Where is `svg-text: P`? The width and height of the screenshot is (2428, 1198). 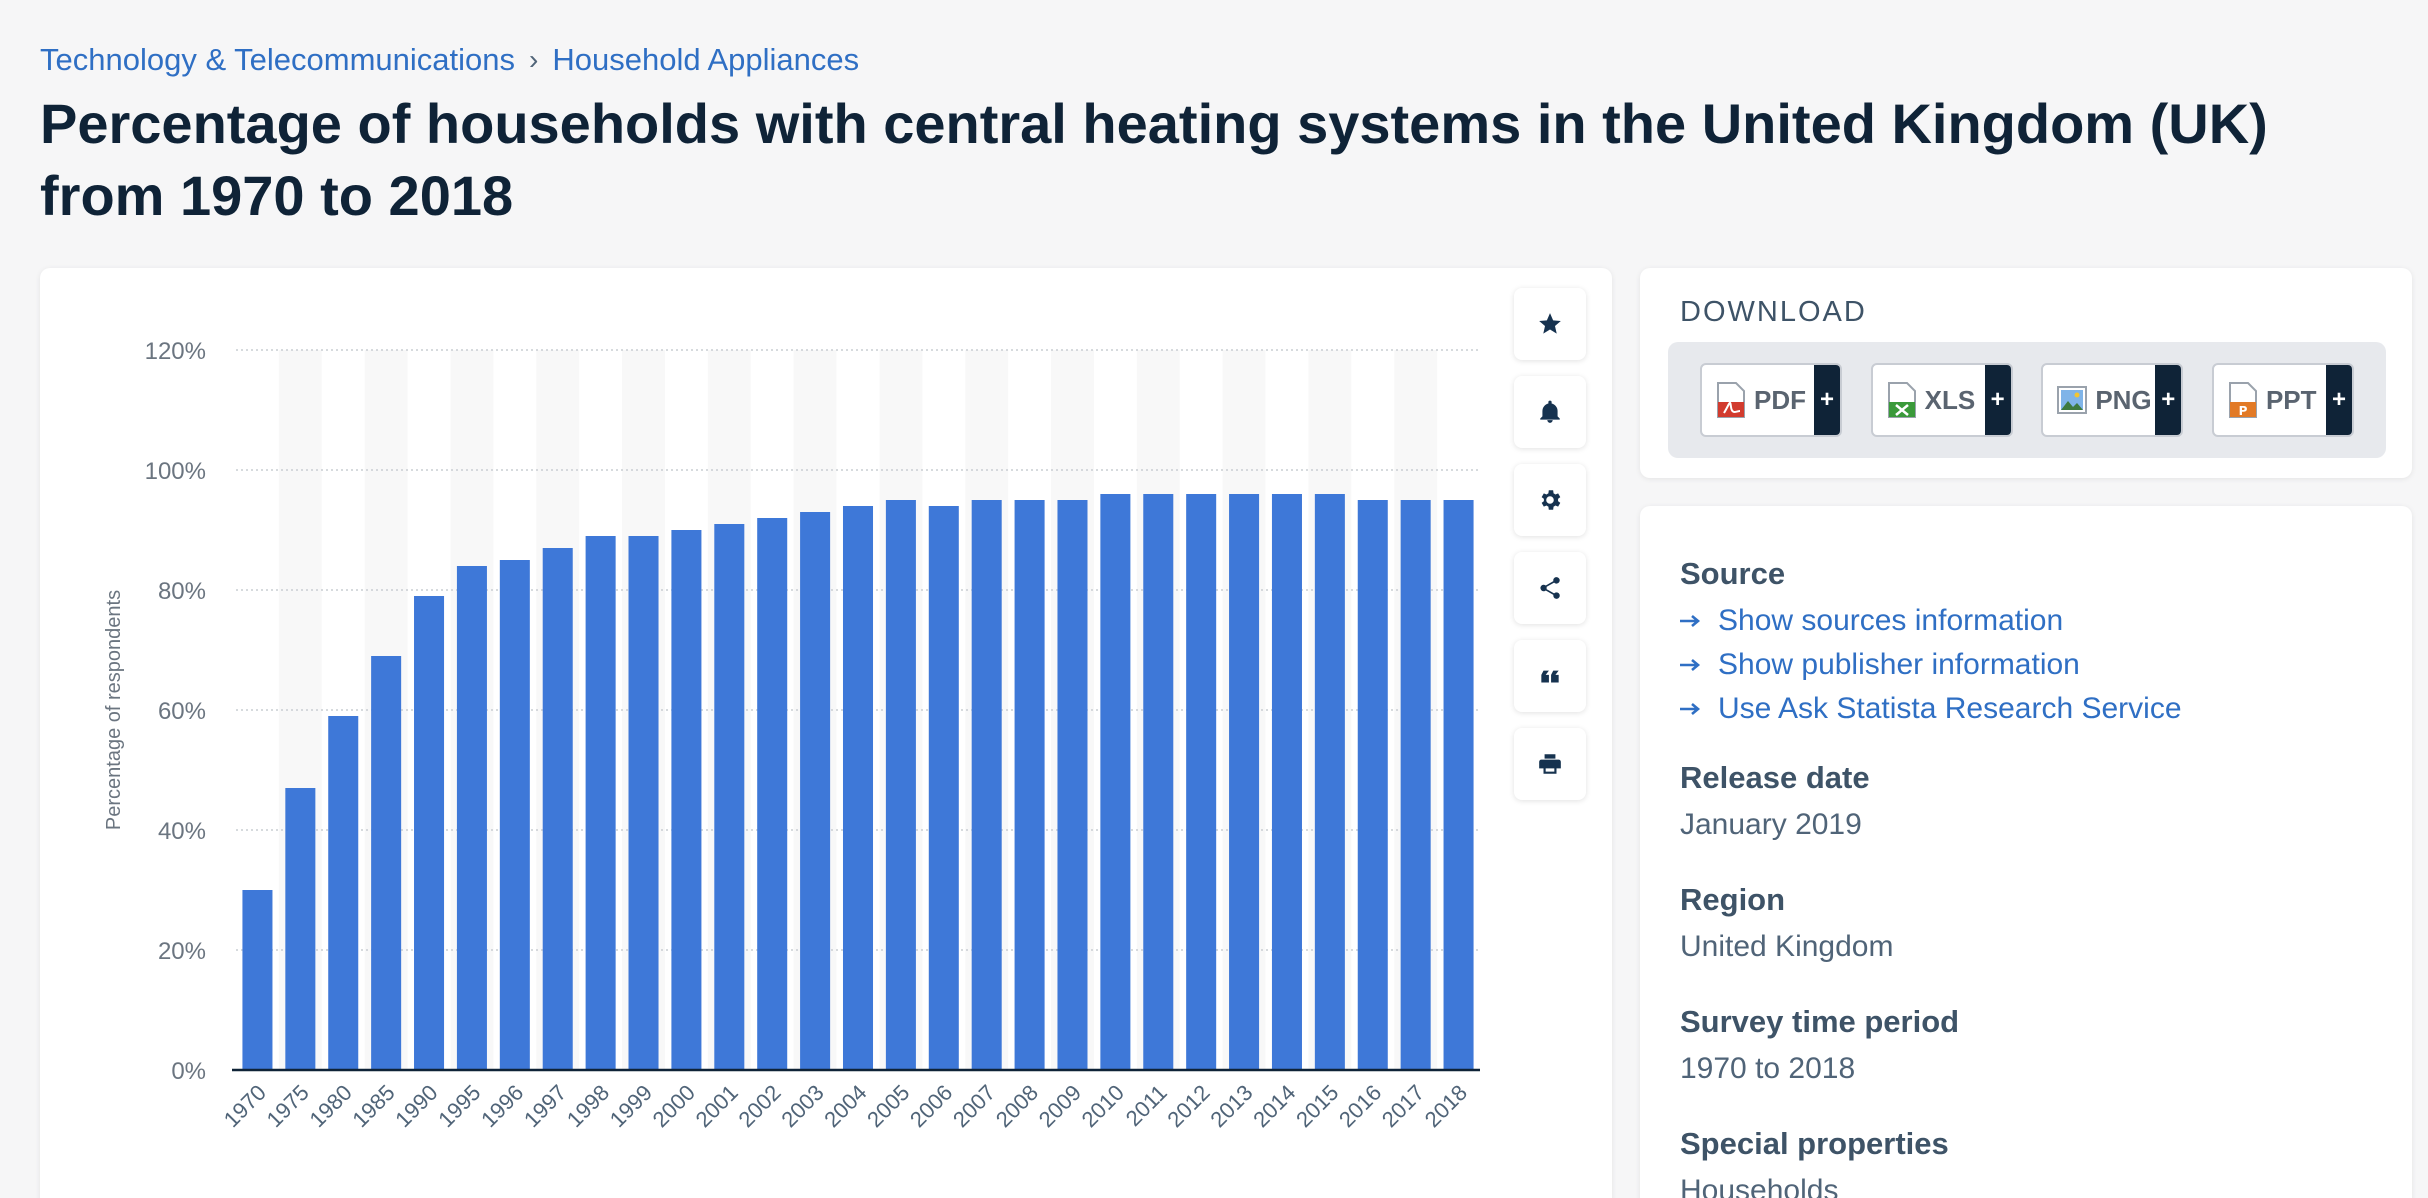
svg-text: P is located at coordinates (2243, 411).